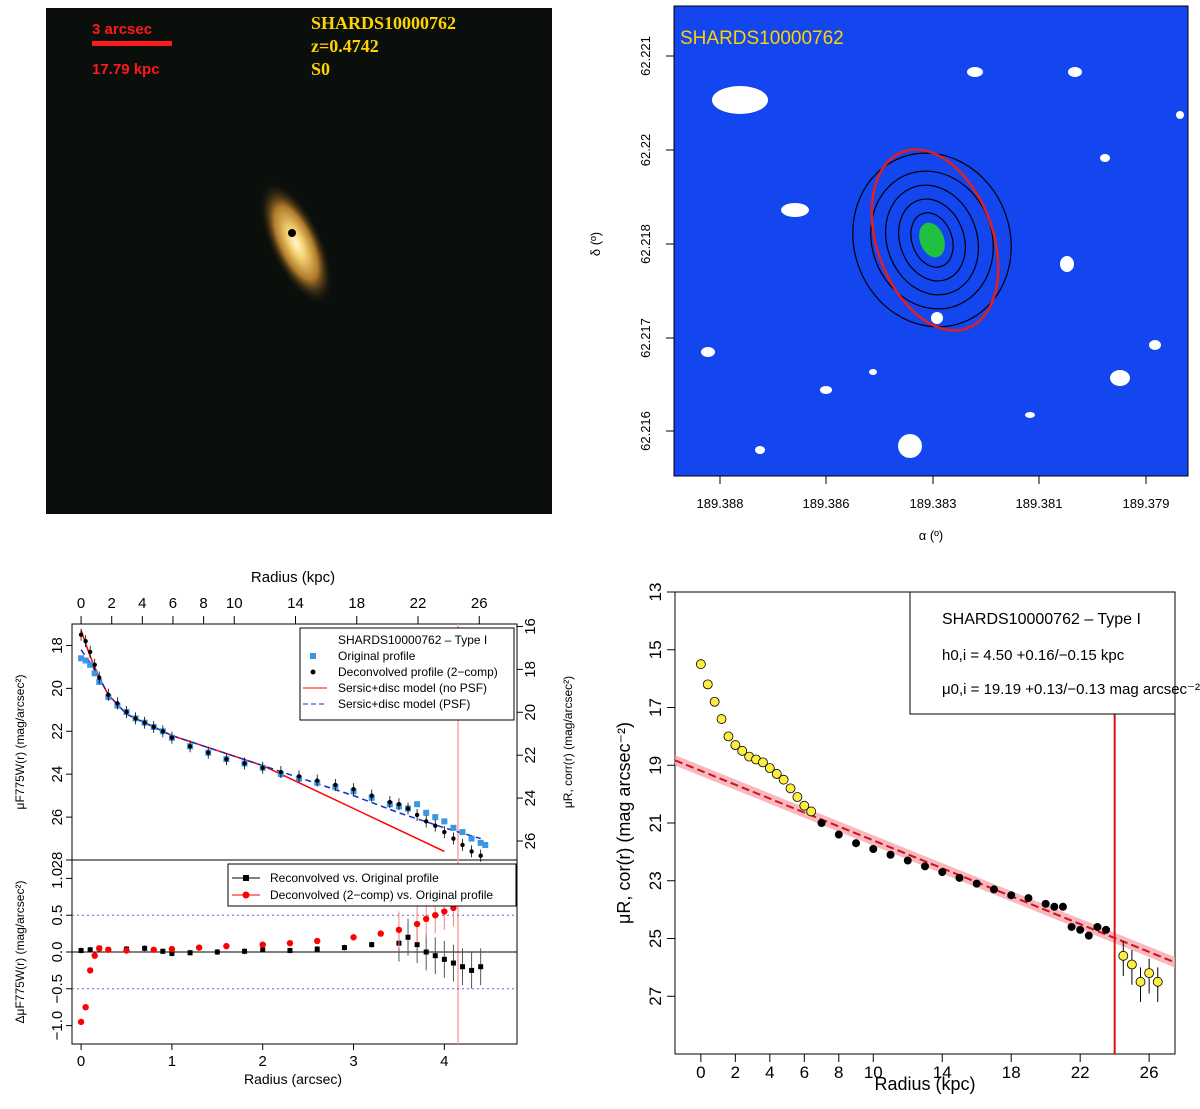 Image resolution: width=1200 pixels, height=1109 pixels. What do you see at coordinates (126, 69) in the screenshot?
I see `scale-kpc-label: 17.79 kpc` at bounding box center [126, 69].